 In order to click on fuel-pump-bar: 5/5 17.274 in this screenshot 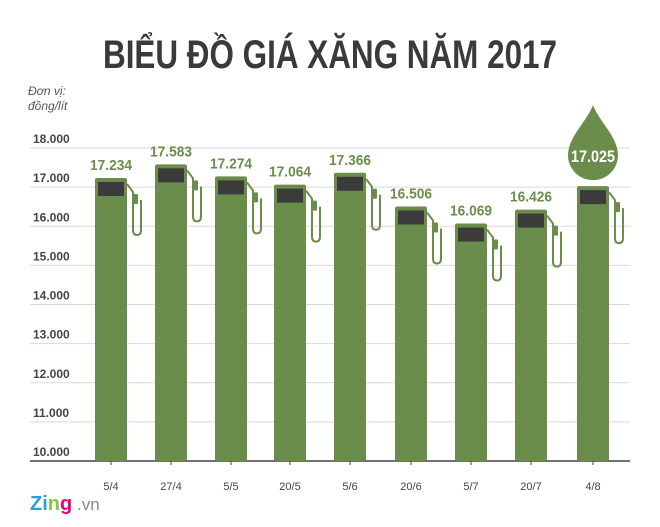, I will do `click(236, 324)`.